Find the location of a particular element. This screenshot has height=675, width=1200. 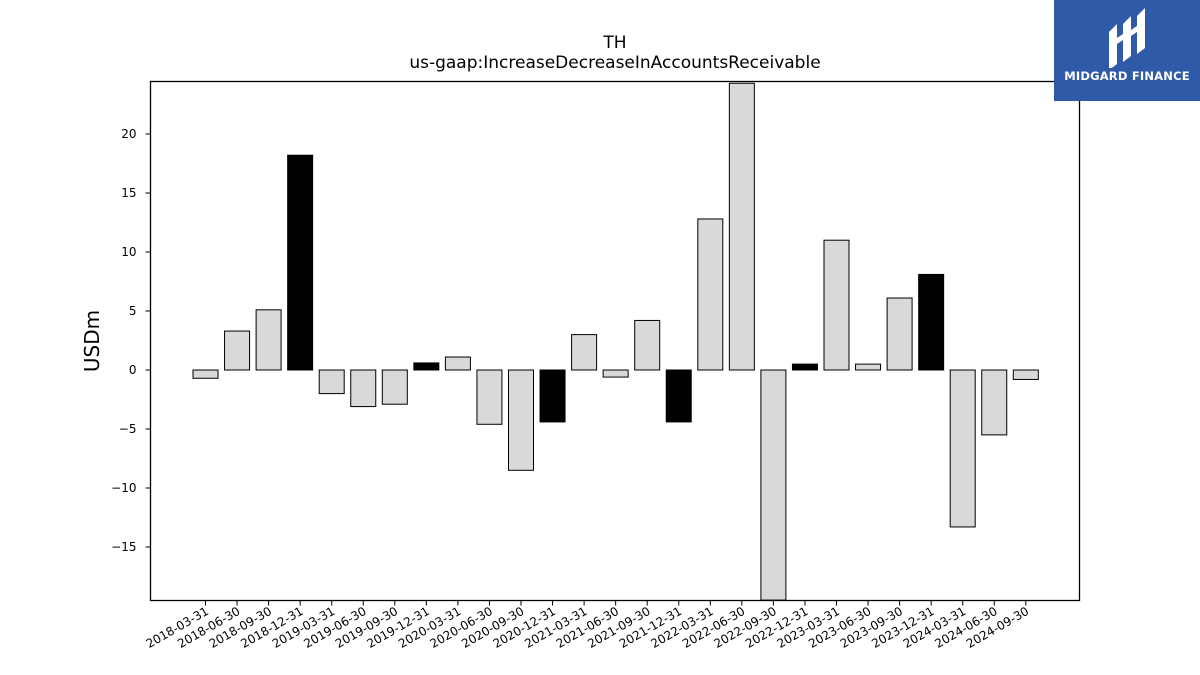

y-tick-label: −5 is located at coordinates (128, 429).